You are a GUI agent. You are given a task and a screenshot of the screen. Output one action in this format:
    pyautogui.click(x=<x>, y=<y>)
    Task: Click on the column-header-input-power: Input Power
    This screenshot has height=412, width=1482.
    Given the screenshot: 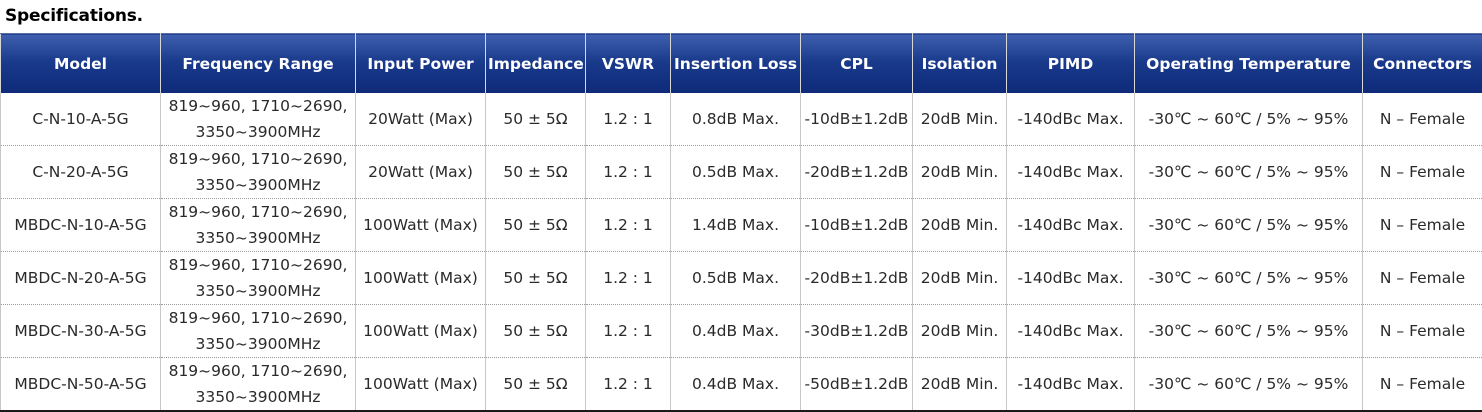 What is the action you would take?
    pyautogui.click(x=421, y=64)
    